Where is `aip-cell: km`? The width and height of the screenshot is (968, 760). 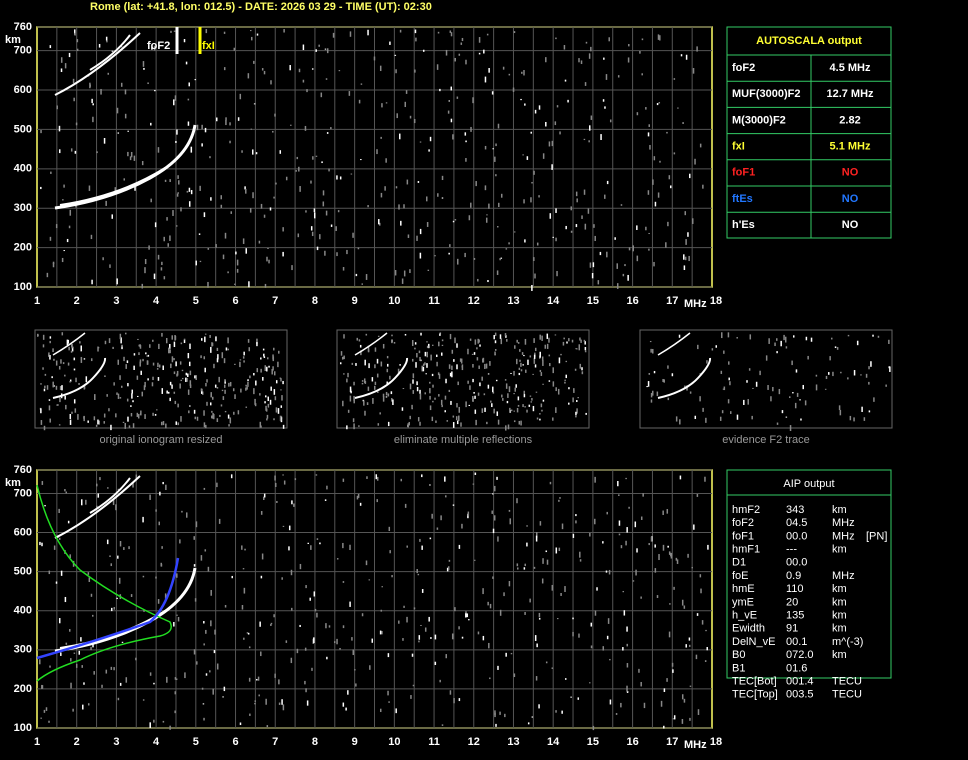
aip-cell: km is located at coordinates (839, 510).